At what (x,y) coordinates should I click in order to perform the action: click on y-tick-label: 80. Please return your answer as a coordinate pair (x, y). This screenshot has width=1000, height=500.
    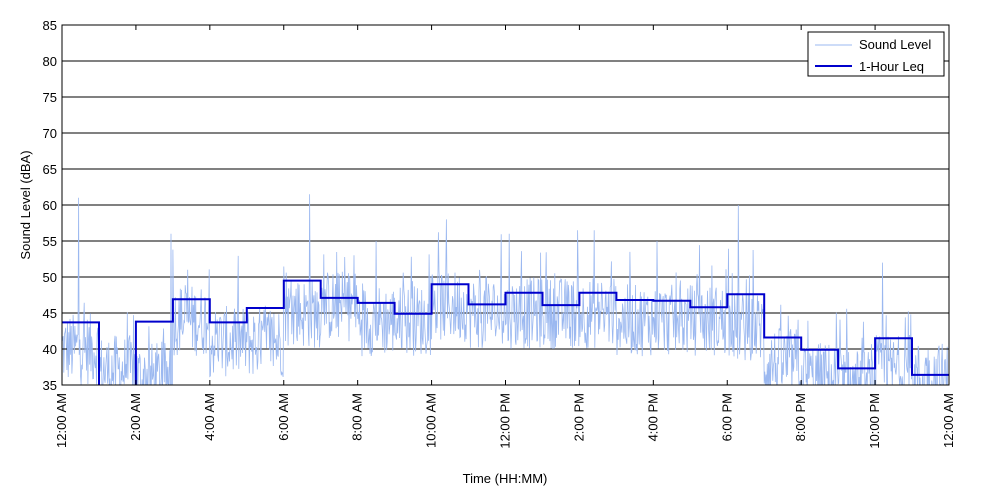
    Looking at the image, I should click on (50, 61).